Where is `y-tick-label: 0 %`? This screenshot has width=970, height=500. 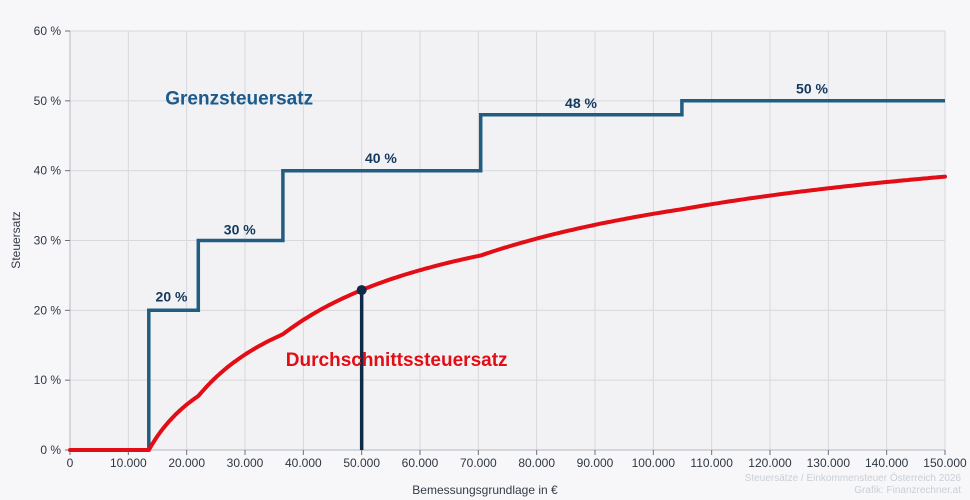 y-tick-label: 0 % is located at coordinates (50, 450).